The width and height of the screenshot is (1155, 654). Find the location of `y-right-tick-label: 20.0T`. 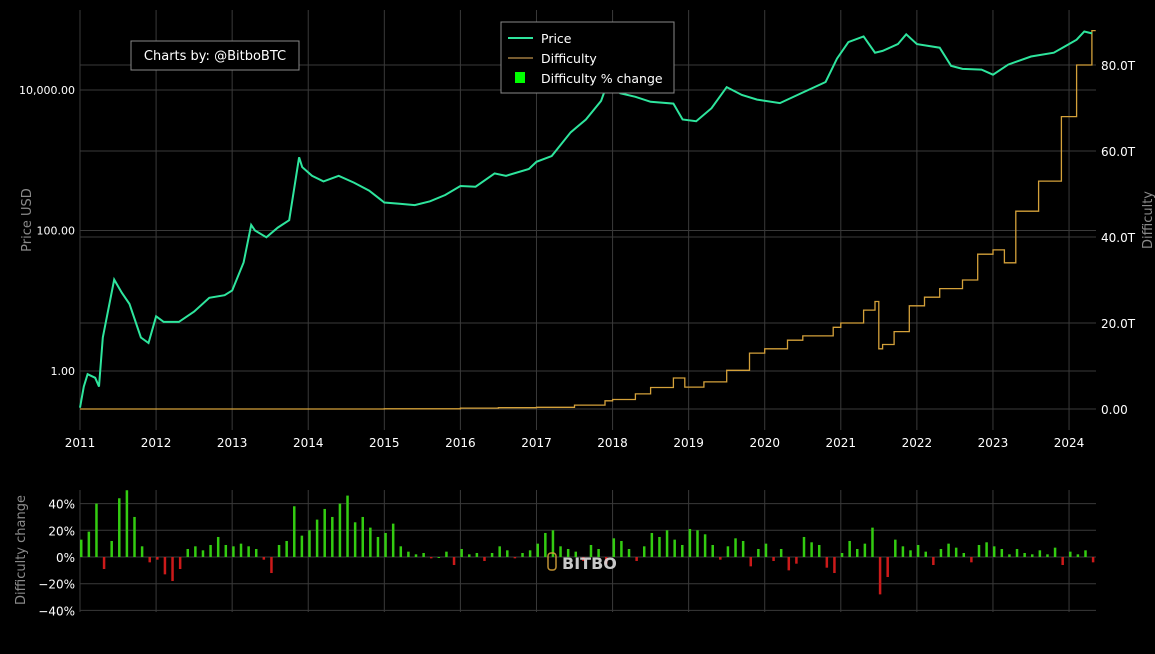

y-right-tick-label: 20.0T is located at coordinates (1118, 324).